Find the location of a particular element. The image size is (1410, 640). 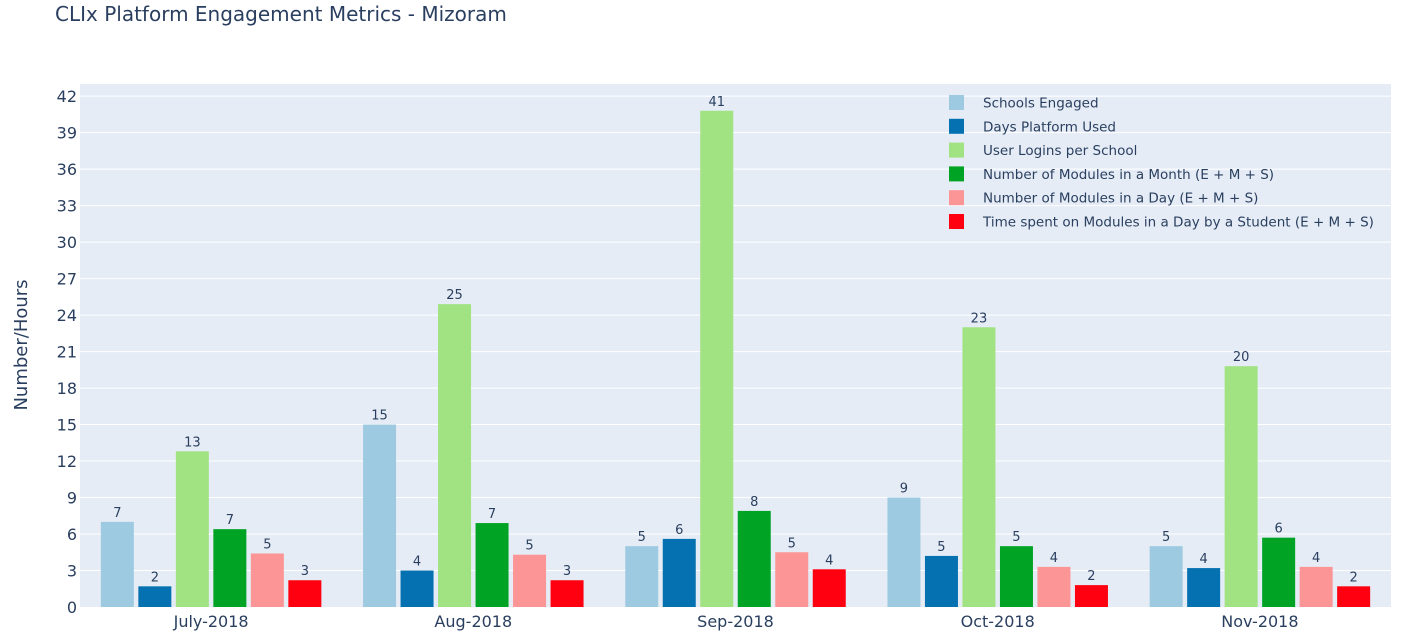

bar-value-label: 23 is located at coordinates (979, 318).